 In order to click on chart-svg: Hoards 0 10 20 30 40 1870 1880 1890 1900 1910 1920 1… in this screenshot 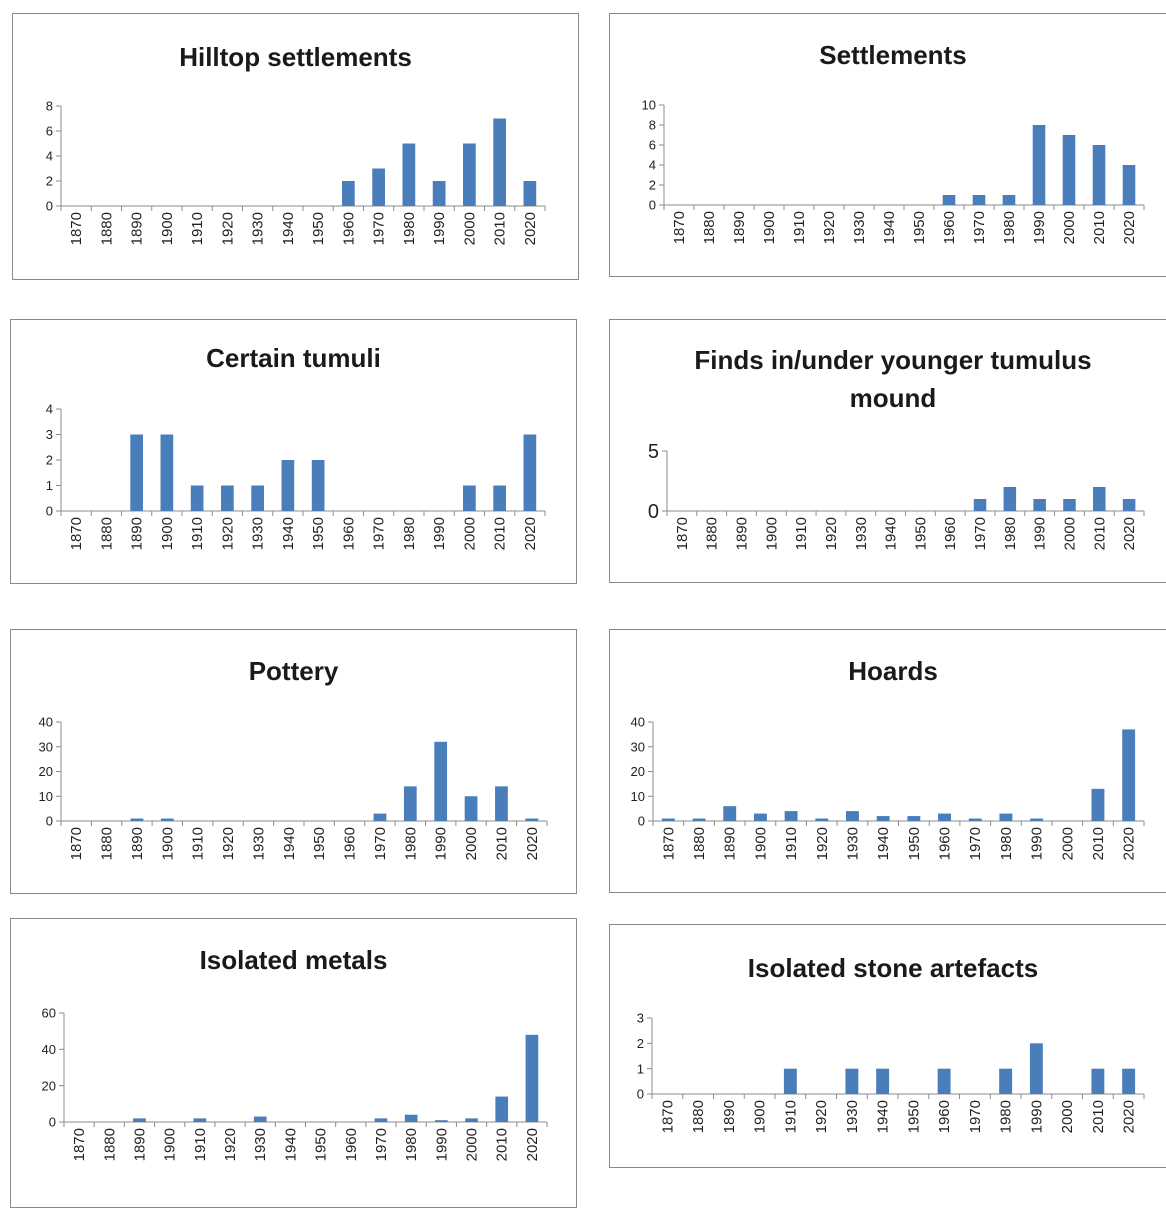, I will do `click(888, 758)`.